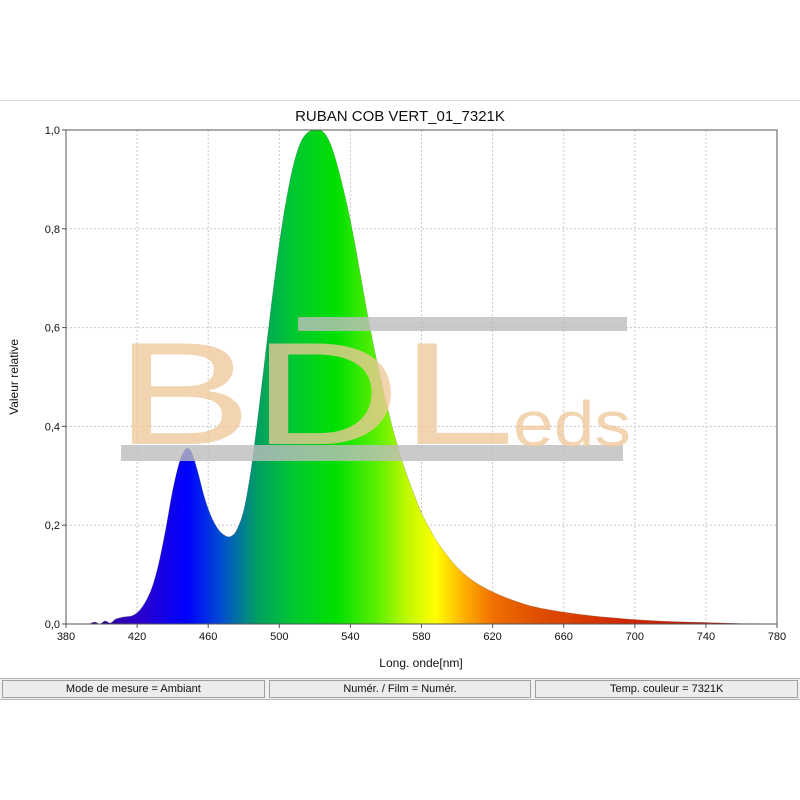  Describe the element at coordinates (635, 637) in the screenshot. I see `x-tick-label: 700` at that location.